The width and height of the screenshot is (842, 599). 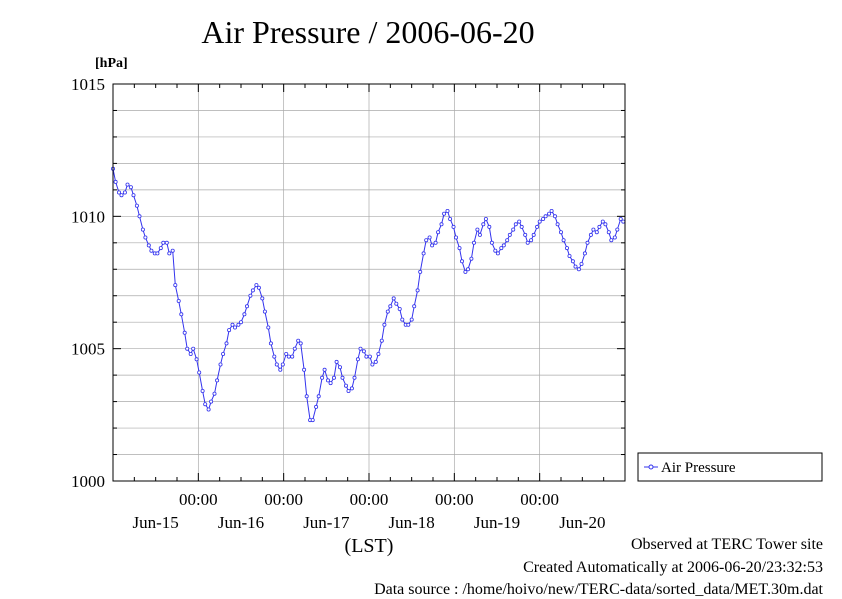 I want to click on legend-label: Air Pressure, so click(x=698, y=468).